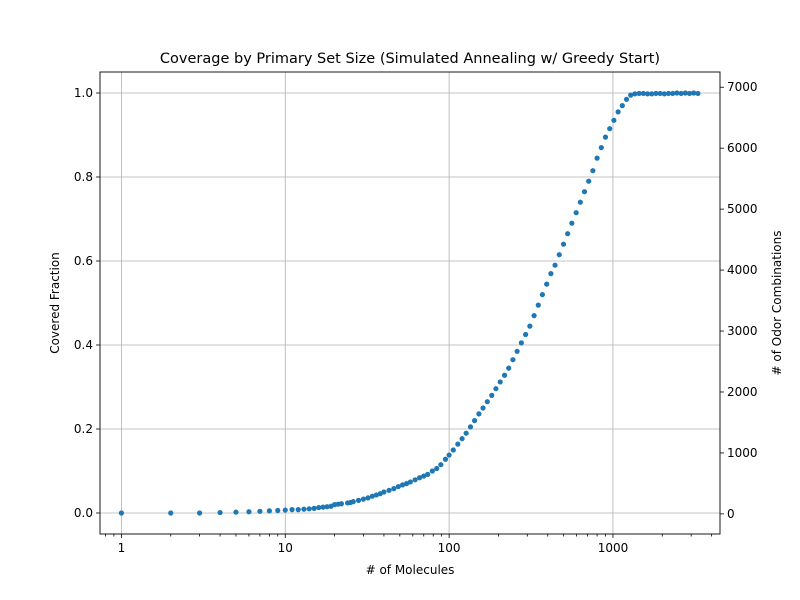  Describe the element at coordinates (742, 209) in the screenshot. I see `y2-tick-label: 5000` at that location.